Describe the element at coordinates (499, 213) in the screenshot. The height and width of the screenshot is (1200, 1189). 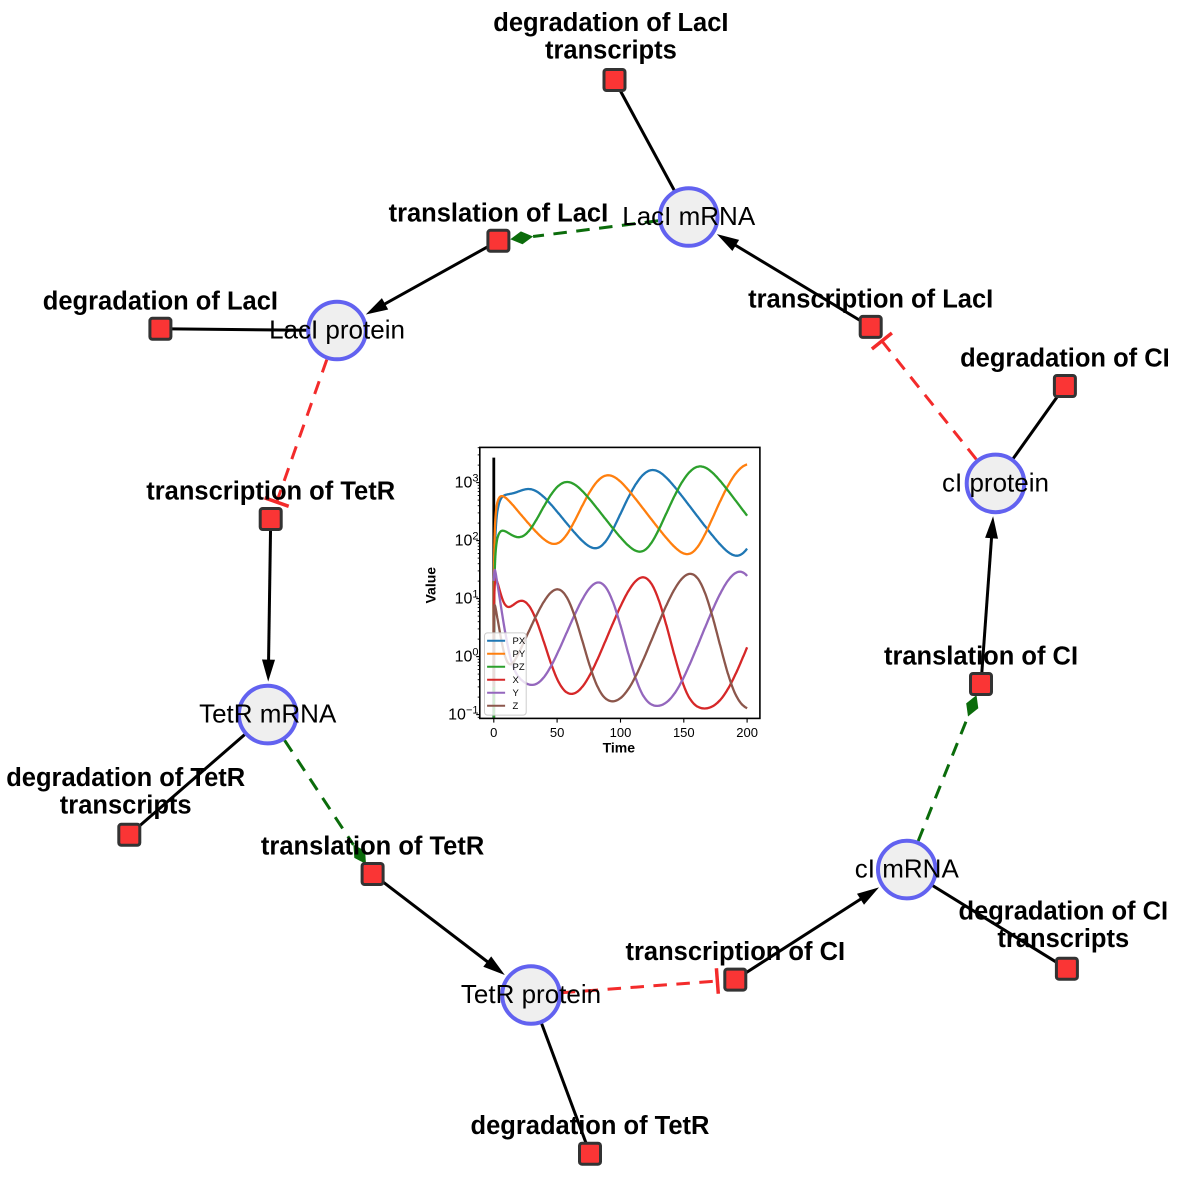
I see `svg-text: translation of LacI` at that location.